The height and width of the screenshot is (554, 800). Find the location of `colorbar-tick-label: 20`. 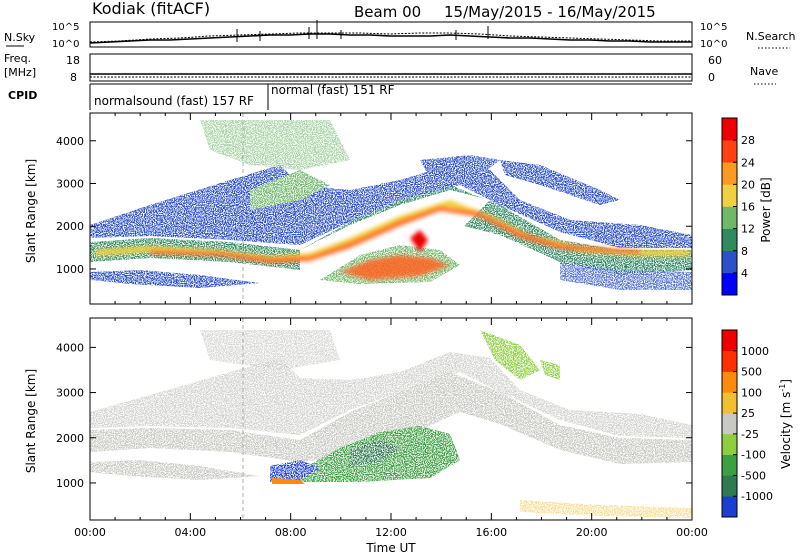

colorbar-tick-label: 20 is located at coordinates (748, 184).